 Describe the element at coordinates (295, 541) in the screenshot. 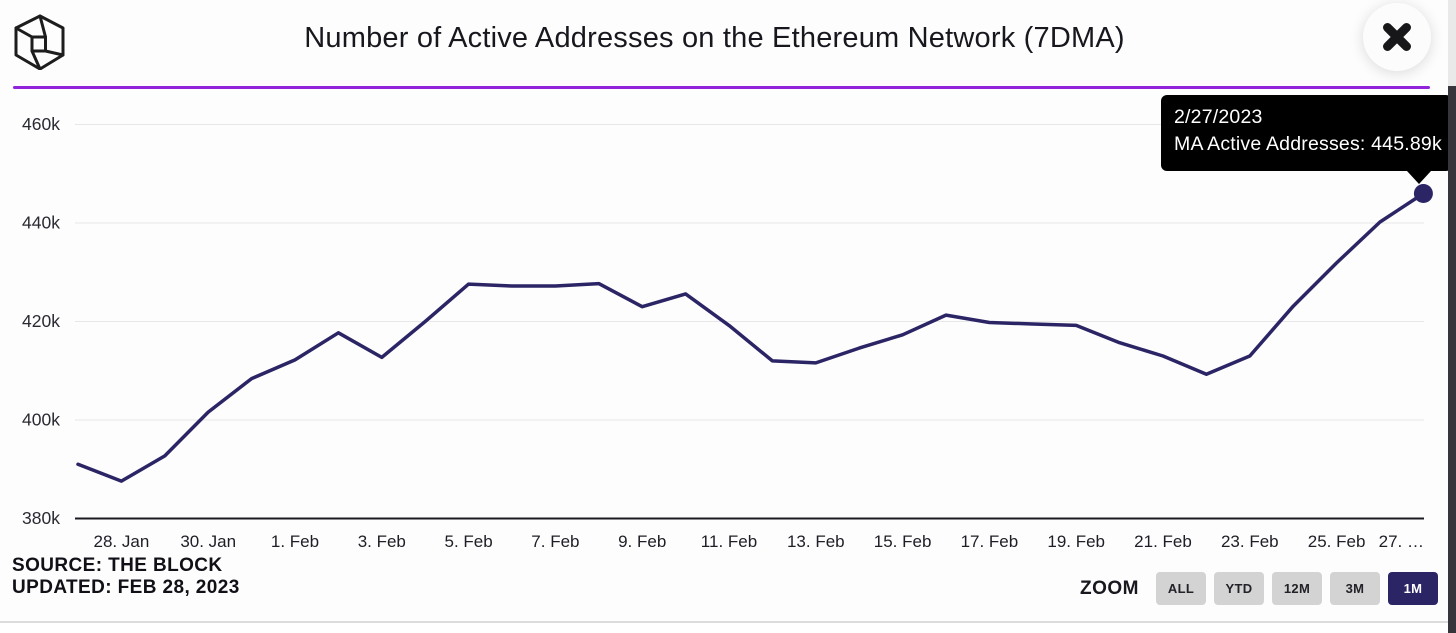

I see `x-axis-label: 1. Feb` at that location.